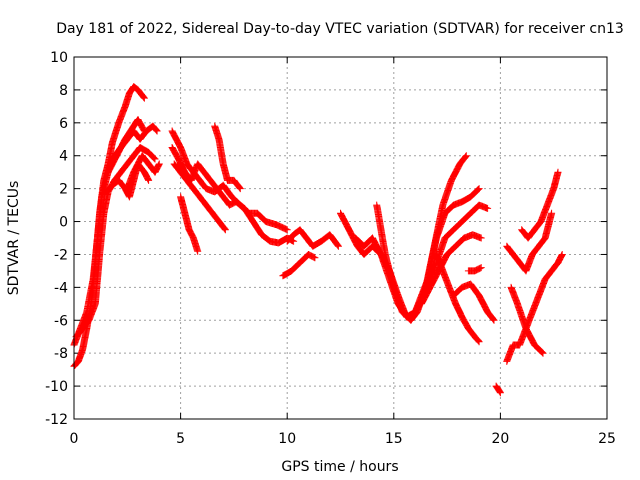 The width and height of the screenshot is (640, 480). What do you see at coordinates (61, 354) in the screenshot?
I see `y-tick-label: -8` at bounding box center [61, 354].